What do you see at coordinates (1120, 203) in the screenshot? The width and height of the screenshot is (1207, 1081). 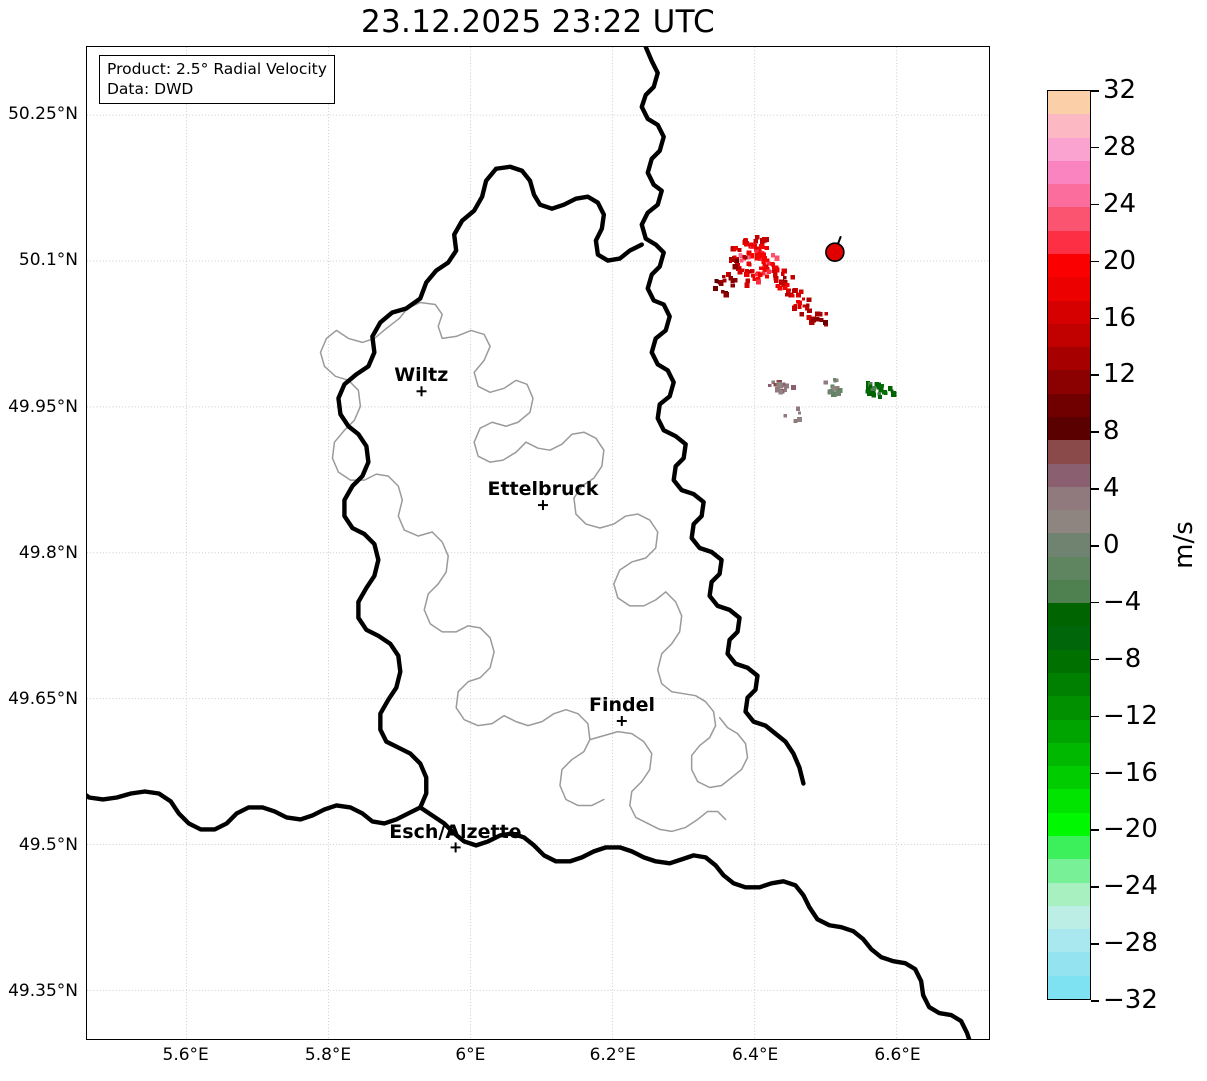 I see `colorbar-tick-label: 24` at bounding box center [1120, 203].